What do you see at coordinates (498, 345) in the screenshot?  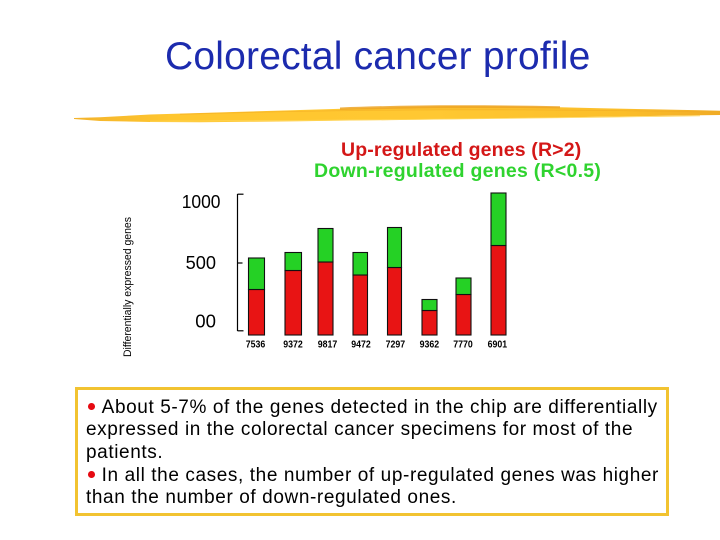 I see `svg-text: 6901` at bounding box center [498, 345].